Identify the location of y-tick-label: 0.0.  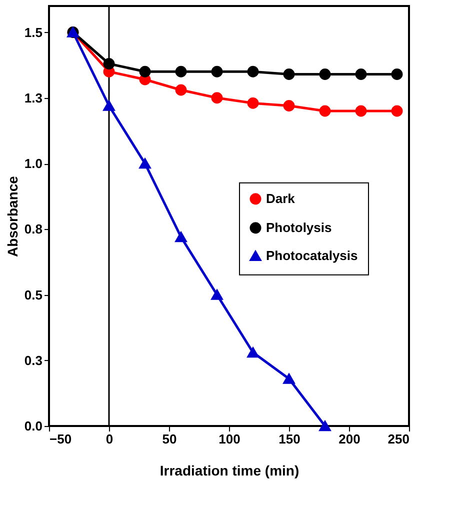
(33, 426).